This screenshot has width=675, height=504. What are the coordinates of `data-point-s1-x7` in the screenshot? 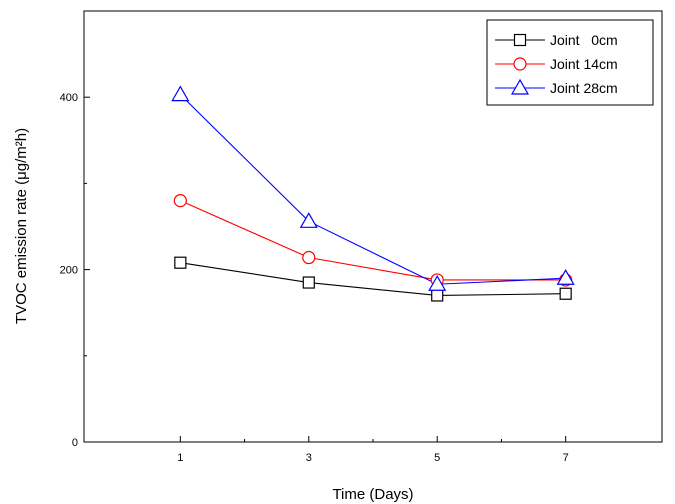 It's located at (565, 293).